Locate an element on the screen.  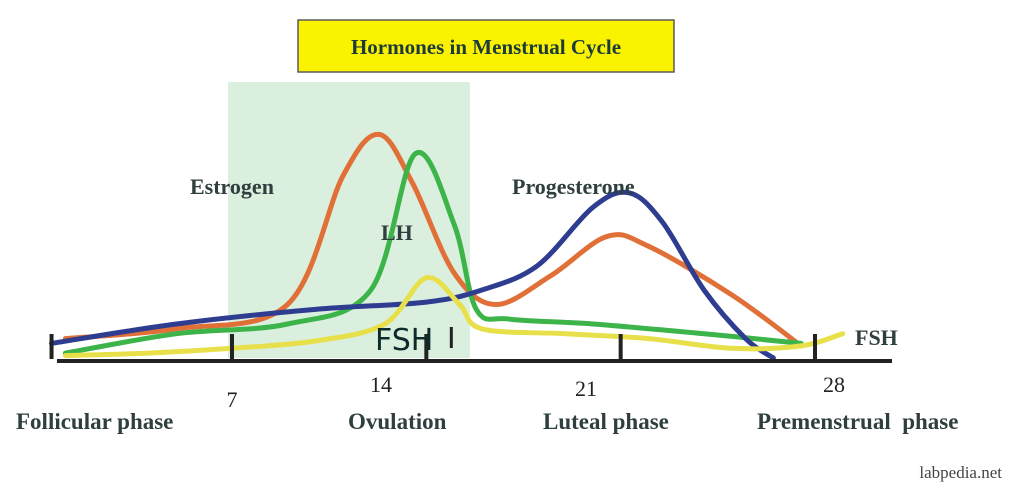
title-box is located at coordinates (486, 46).